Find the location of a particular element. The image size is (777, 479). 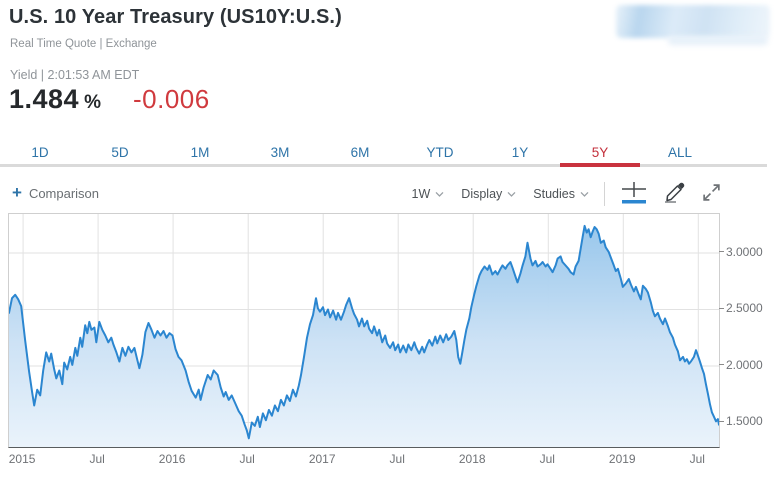

fullscreen-button is located at coordinates (711, 194).